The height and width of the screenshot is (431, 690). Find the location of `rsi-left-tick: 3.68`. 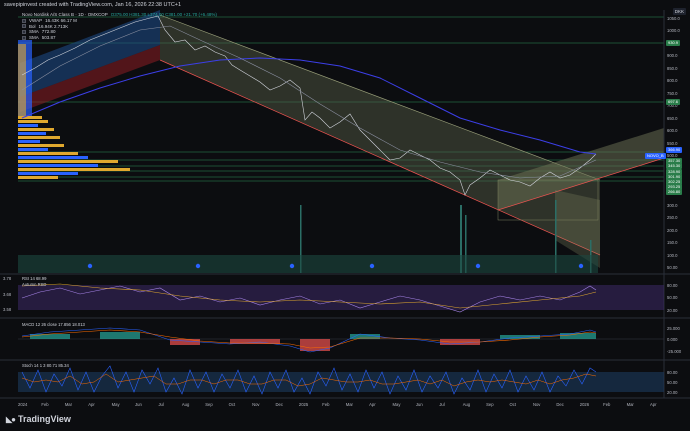

rsi-left-tick: 3.68 is located at coordinates (7, 294).